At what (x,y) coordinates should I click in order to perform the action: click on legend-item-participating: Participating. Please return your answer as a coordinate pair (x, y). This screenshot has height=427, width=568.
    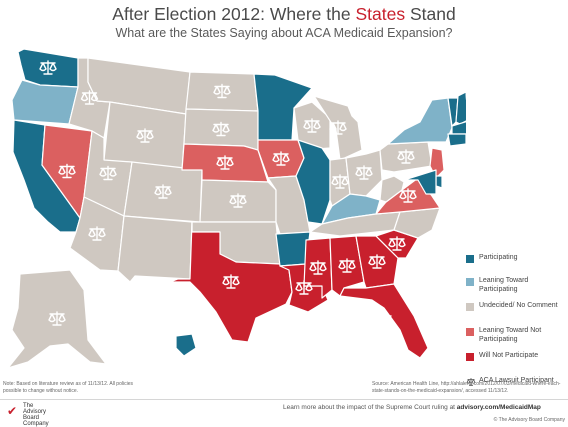
    Looking at the image, I should click on (516, 264).